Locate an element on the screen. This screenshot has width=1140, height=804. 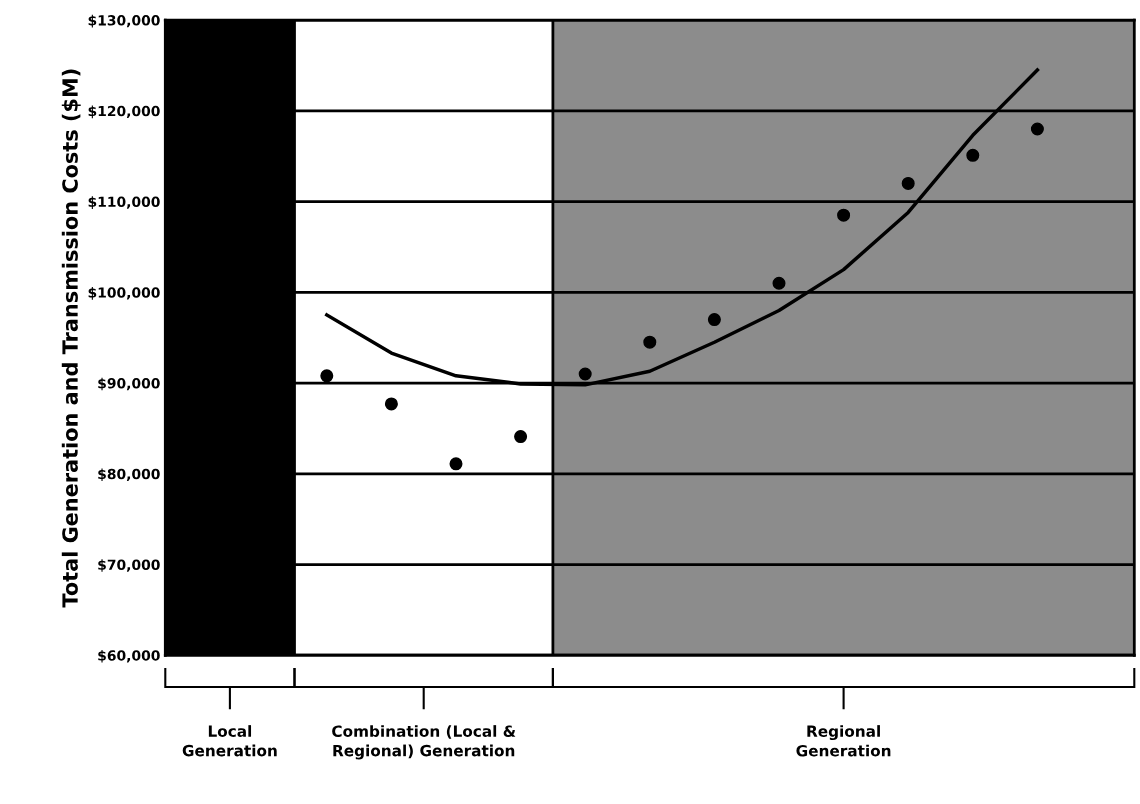
y-tick-label: $80,000 is located at coordinates (129, 475).